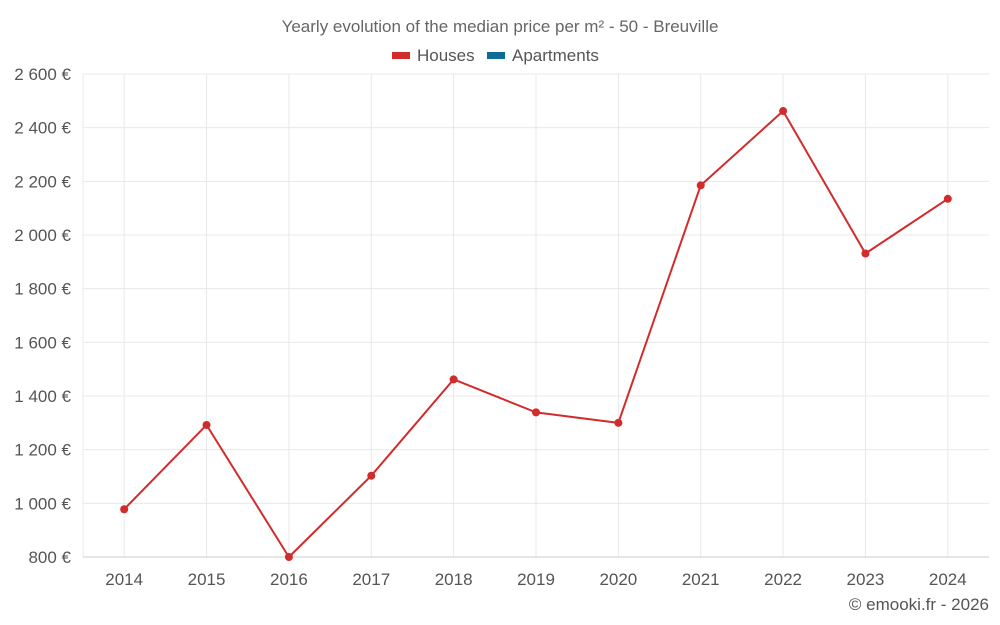 This screenshot has width=1000, height=625. I want to click on legend: Houses Apartments, so click(495, 55).